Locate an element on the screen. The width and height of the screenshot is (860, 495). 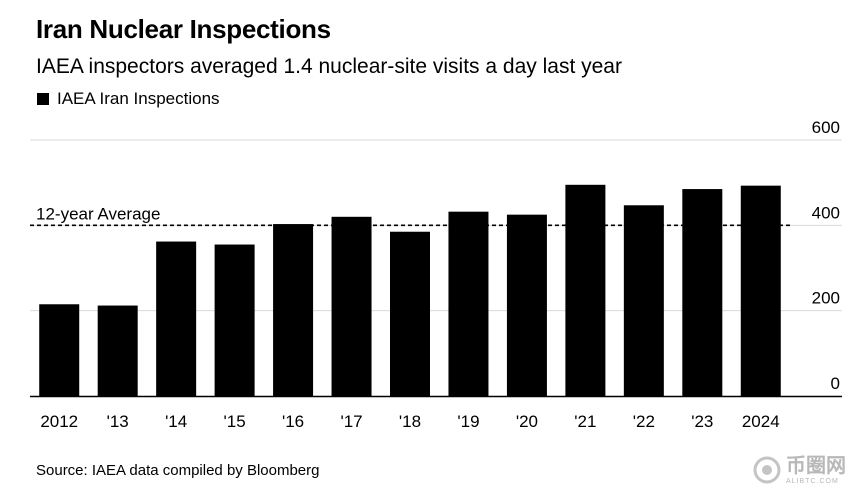
chart-title: Iran Nuclear Inspections is located at coordinates (183, 29).